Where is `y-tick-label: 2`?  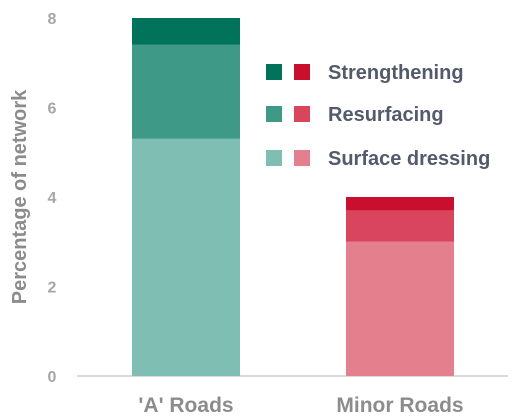
y-tick-label: 2 is located at coordinates (52, 288).